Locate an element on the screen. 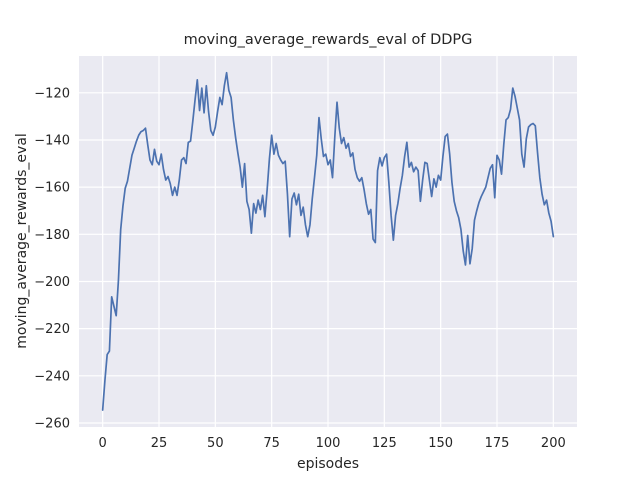 Image resolution: width=640 pixels, height=480 pixels. y-tick-label: −260 is located at coordinates (52, 423).